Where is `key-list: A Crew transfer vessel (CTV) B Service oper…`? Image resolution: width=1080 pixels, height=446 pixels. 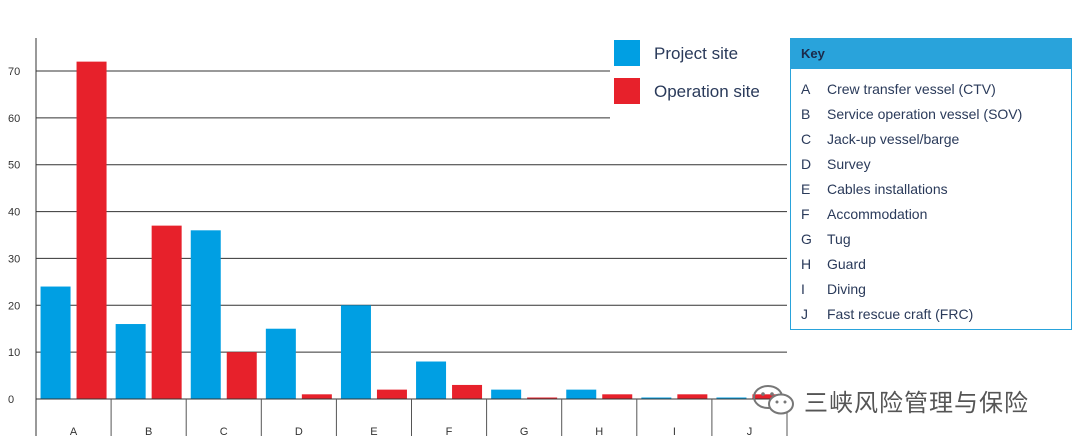
key-list: A Crew transfer vessel (CTV) B Service oper… is located at coordinates (931, 198).